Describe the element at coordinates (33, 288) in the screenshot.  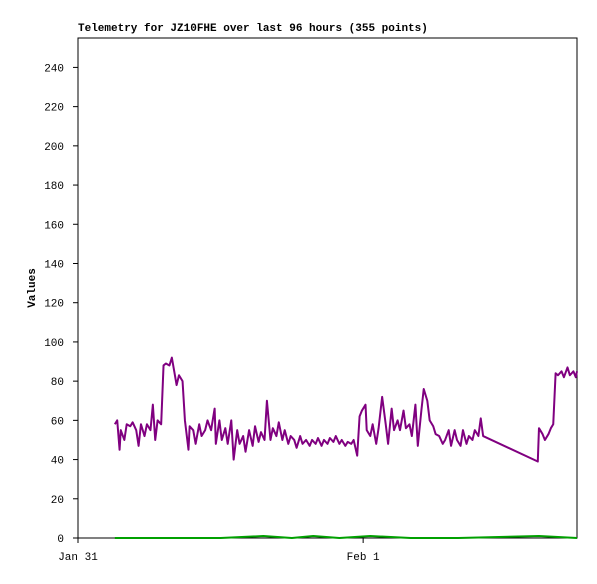
I see `y-axis-label: Values` at that location.